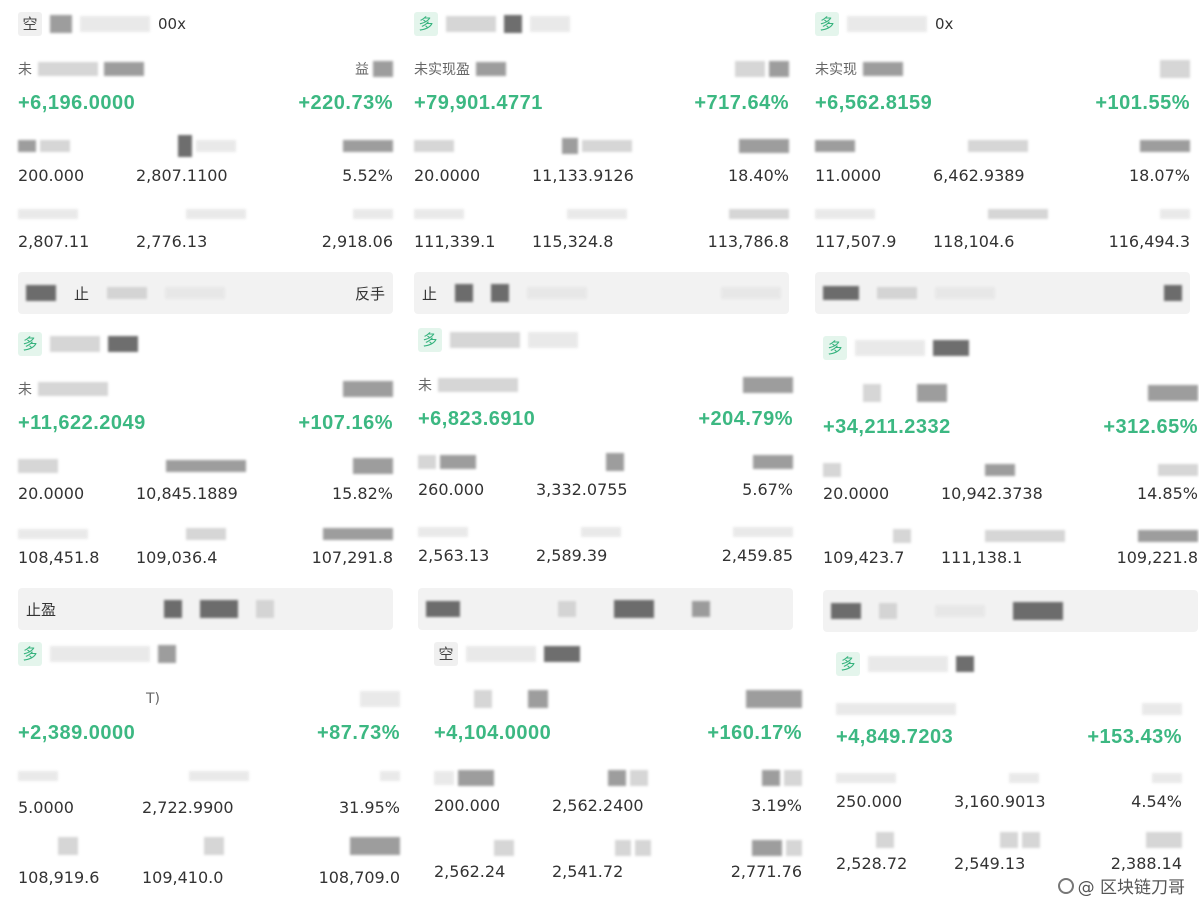  Describe the element at coordinates (979, 175) in the screenshot. I see `margin-value: 6,462.9389` at that location.